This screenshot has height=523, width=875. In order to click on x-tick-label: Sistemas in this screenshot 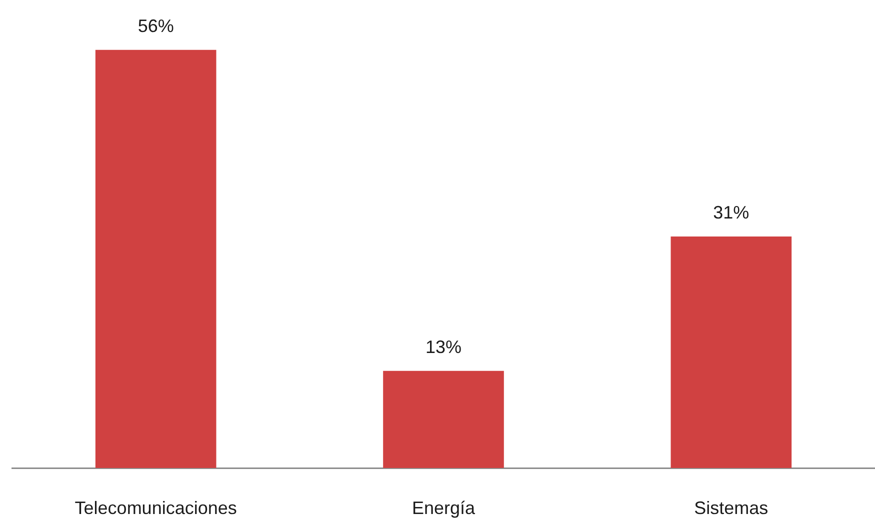, I will do `click(731, 508)`.